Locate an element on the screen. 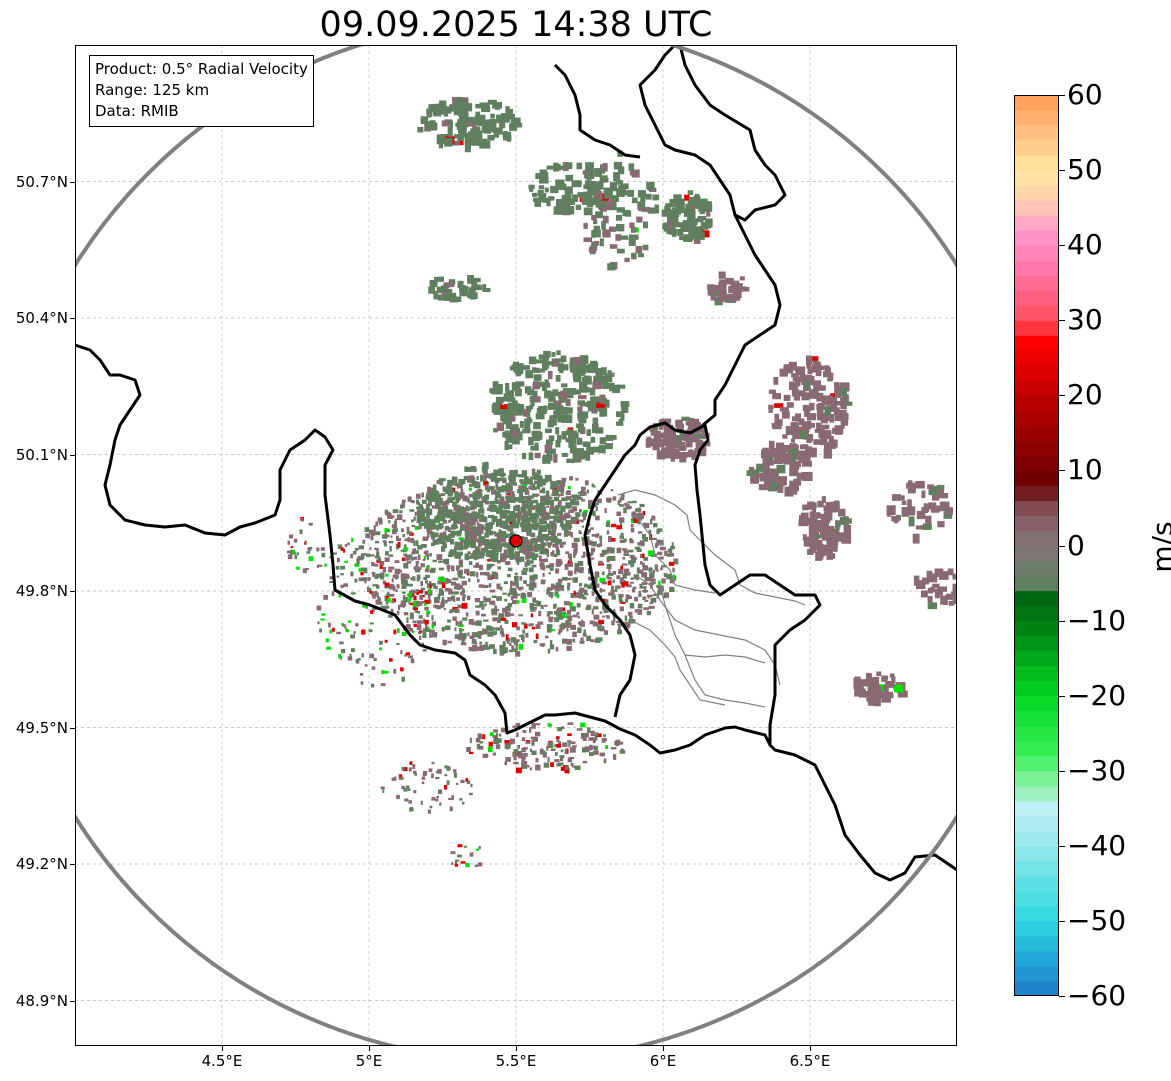 Image resolution: width=1171 pixels, height=1081 pixels. colorbar-segment is located at coordinates (1036, 493).